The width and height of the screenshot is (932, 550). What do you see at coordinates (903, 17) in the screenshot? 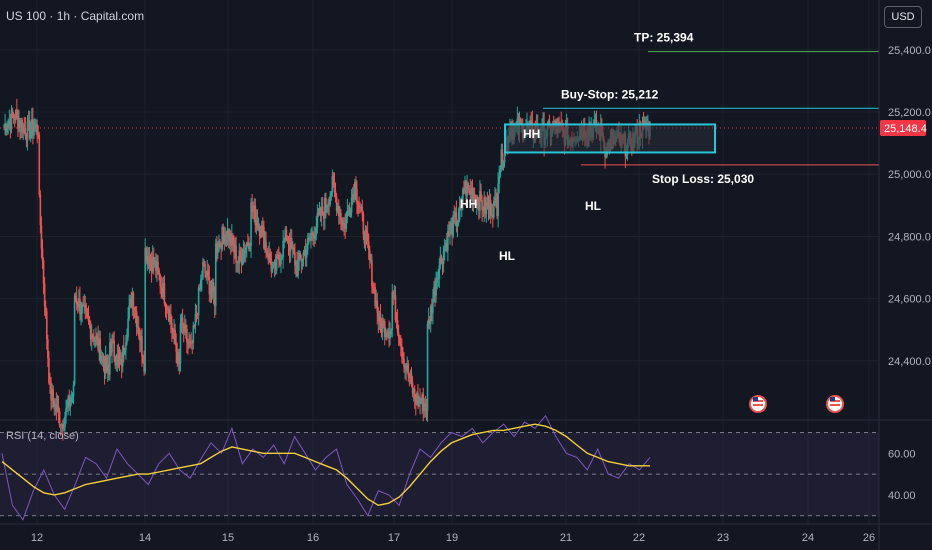
I see `currency-button: USD` at bounding box center [903, 17].